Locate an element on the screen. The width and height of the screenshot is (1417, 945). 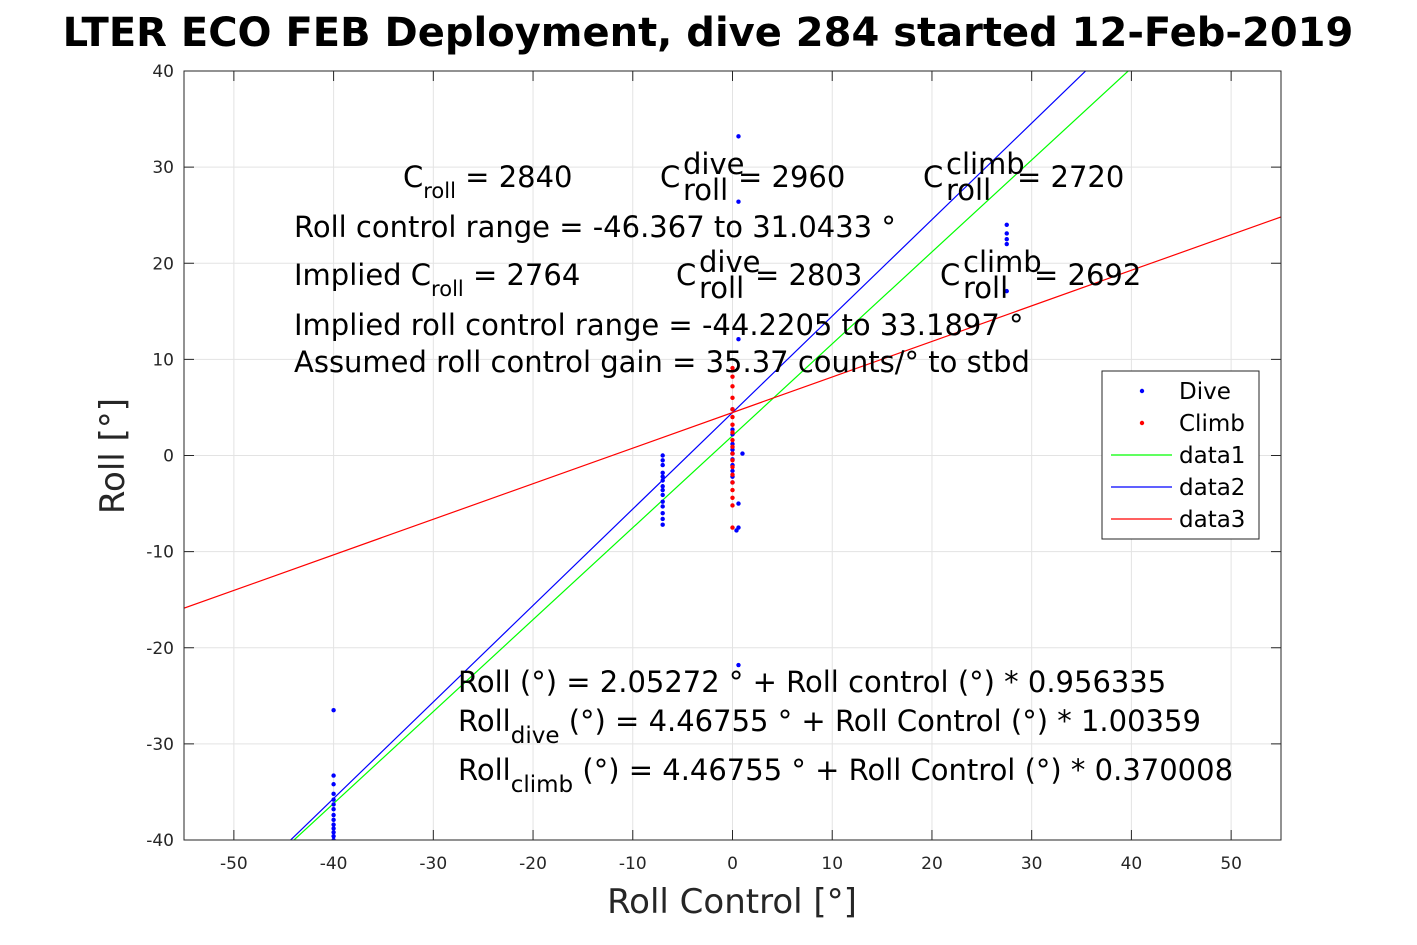
x-tick-labels: -50 -40 -30 -20 -10 0 10 20 30 40 50 is located at coordinates (731, 864).